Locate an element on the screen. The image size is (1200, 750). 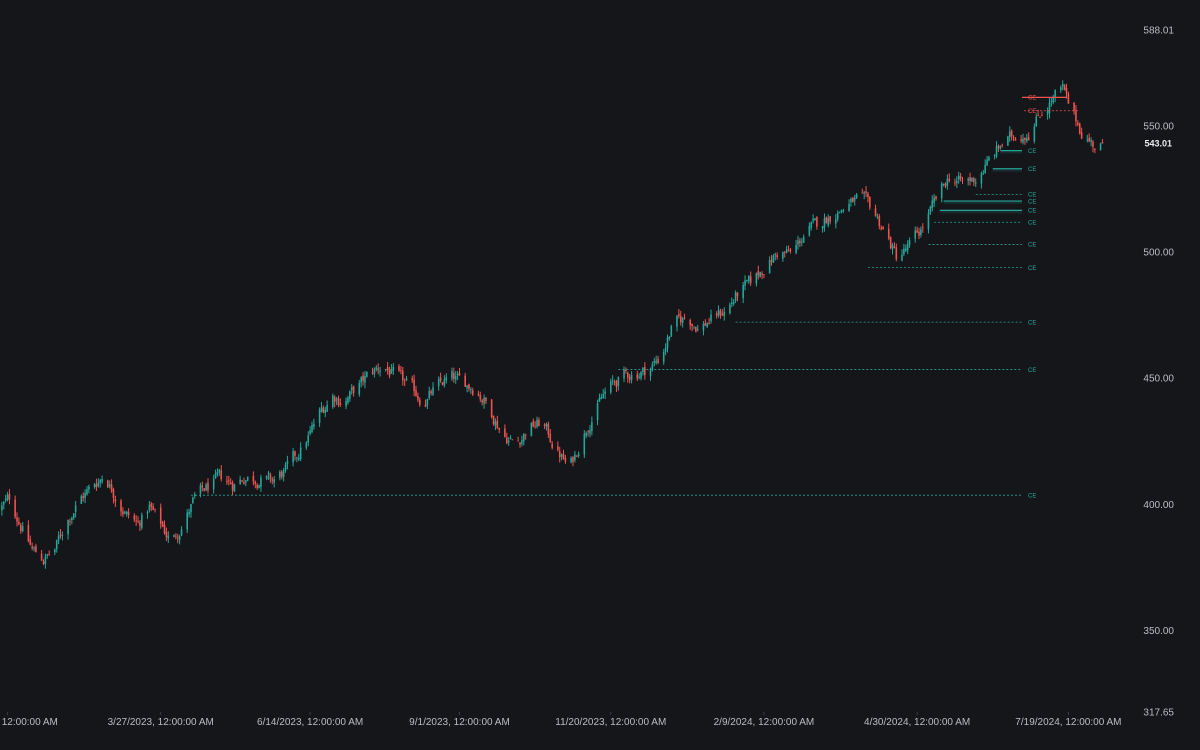
x-axis-tick-label: 3/27/2023, 12:00:00 AM is located at coordinates (161, 722).